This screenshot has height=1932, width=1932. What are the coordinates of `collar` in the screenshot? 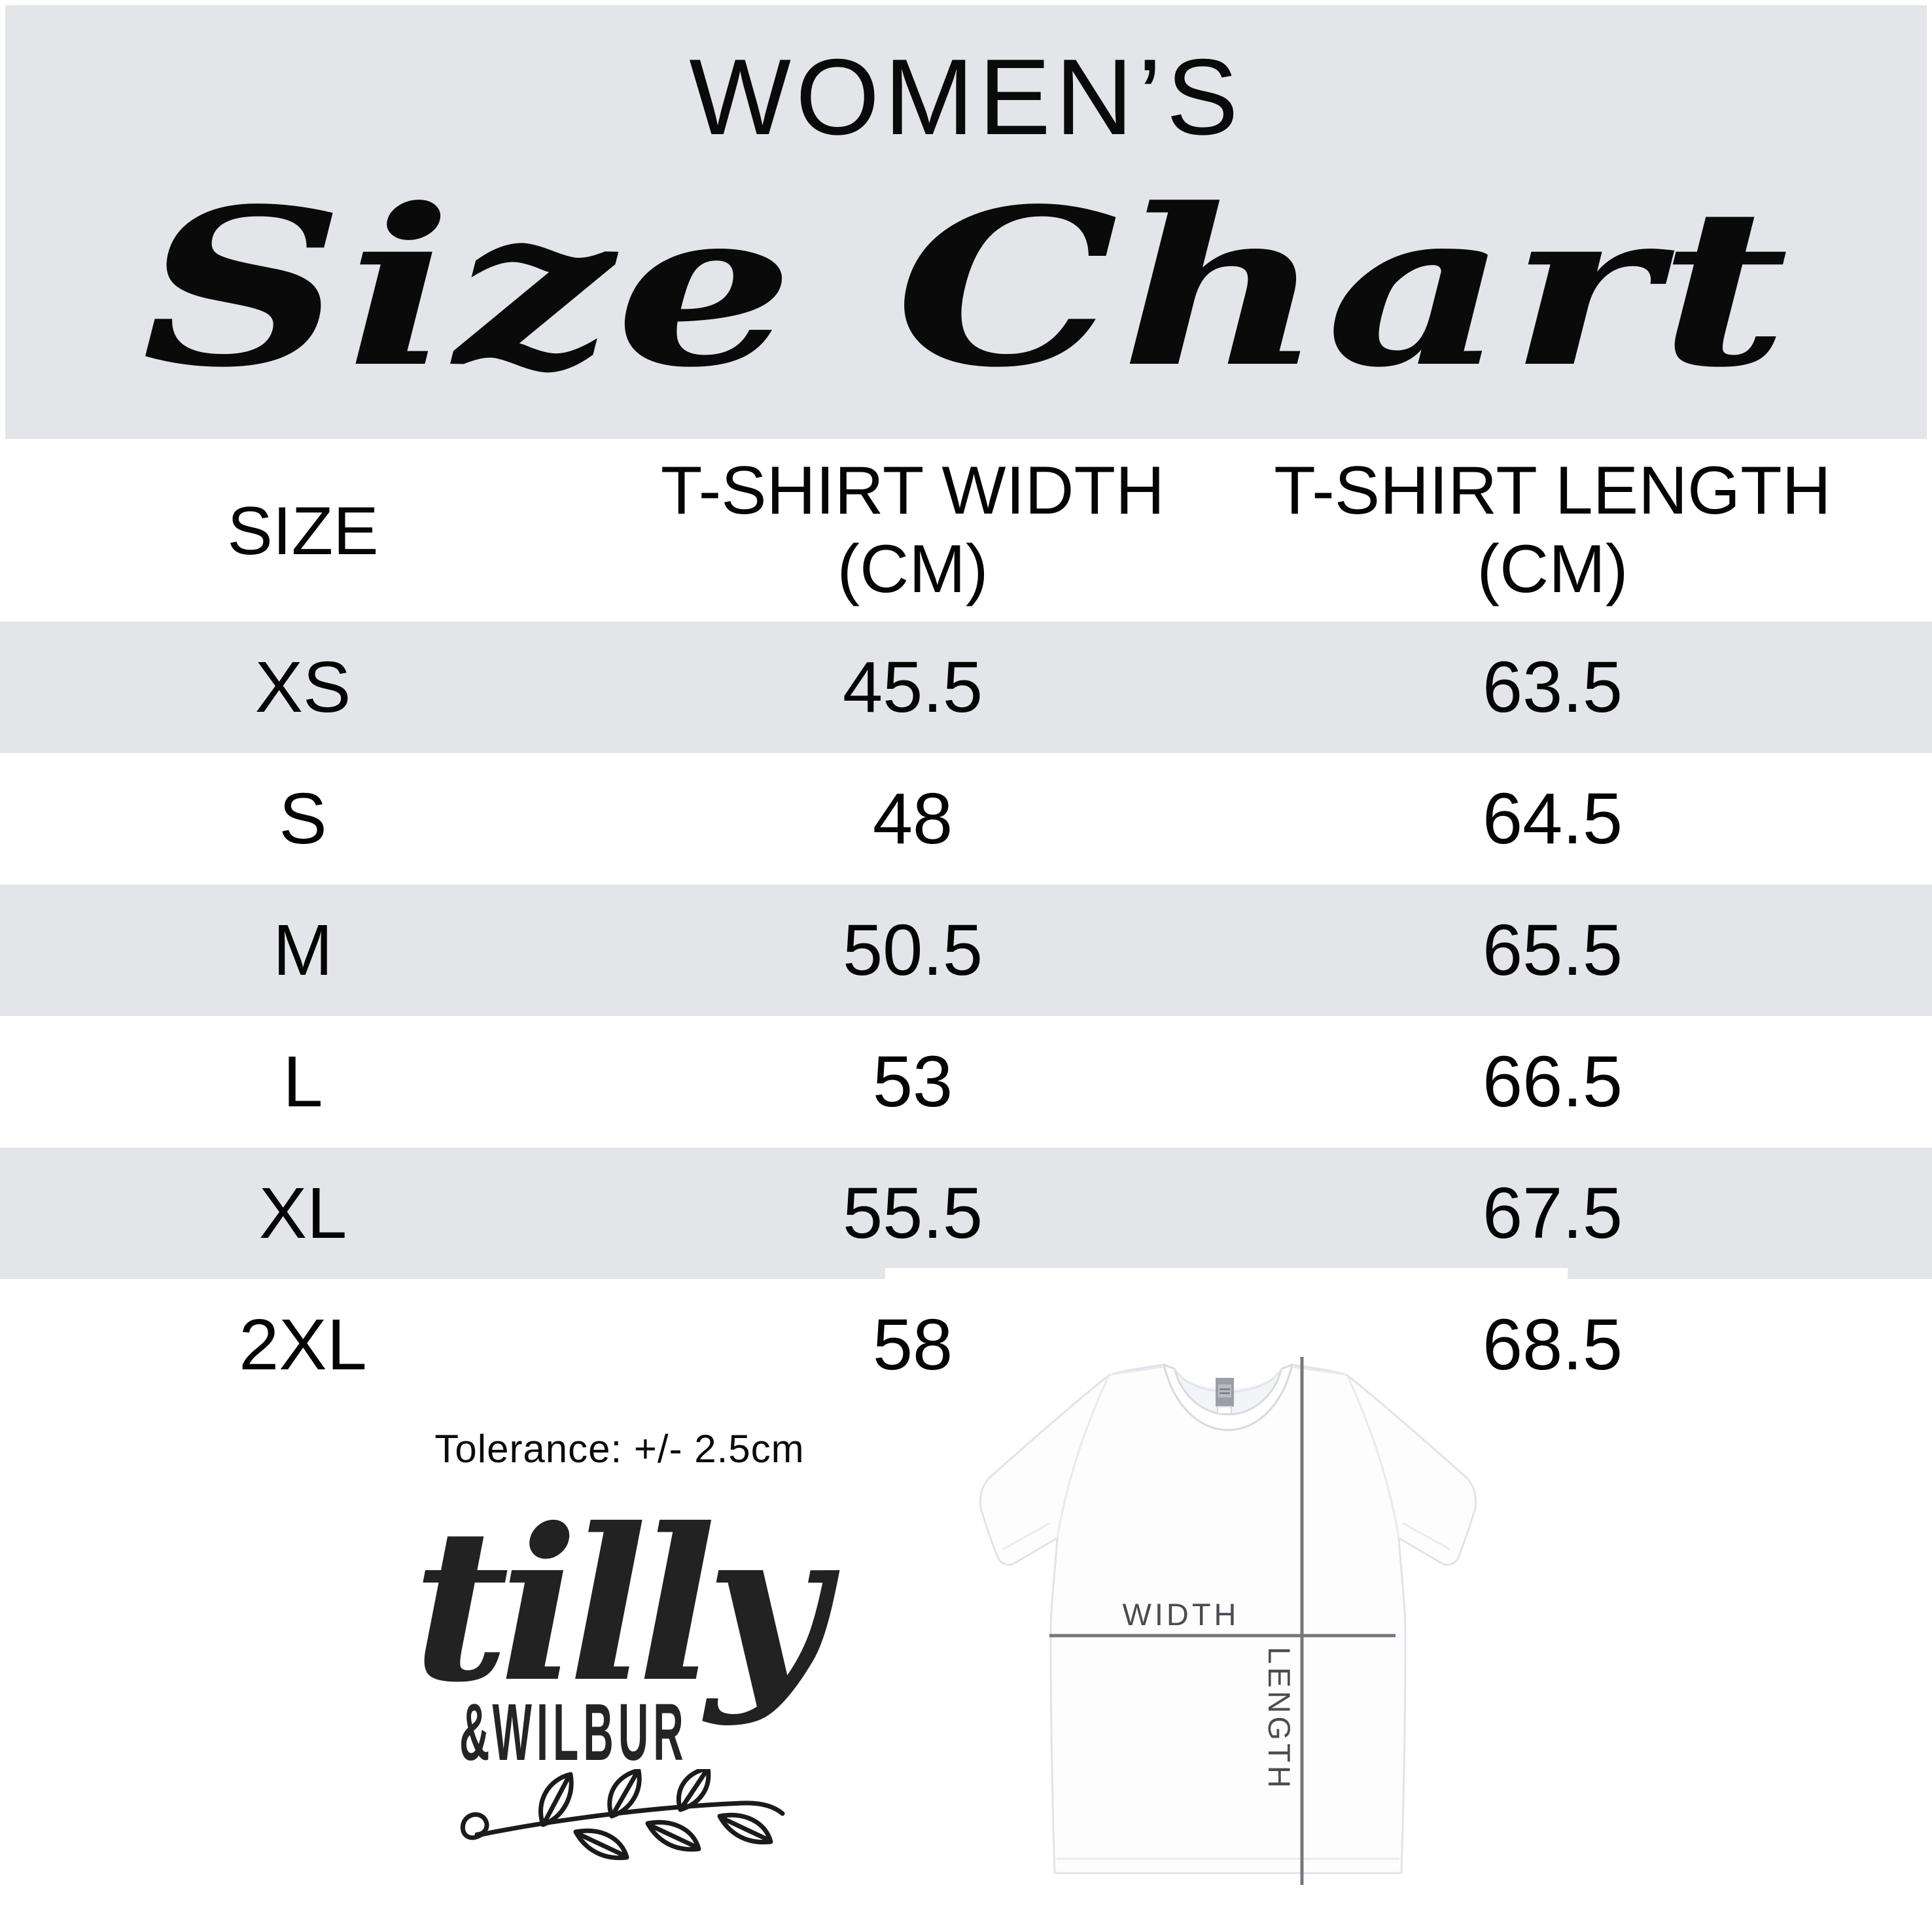 It's located at (1228, 1397).